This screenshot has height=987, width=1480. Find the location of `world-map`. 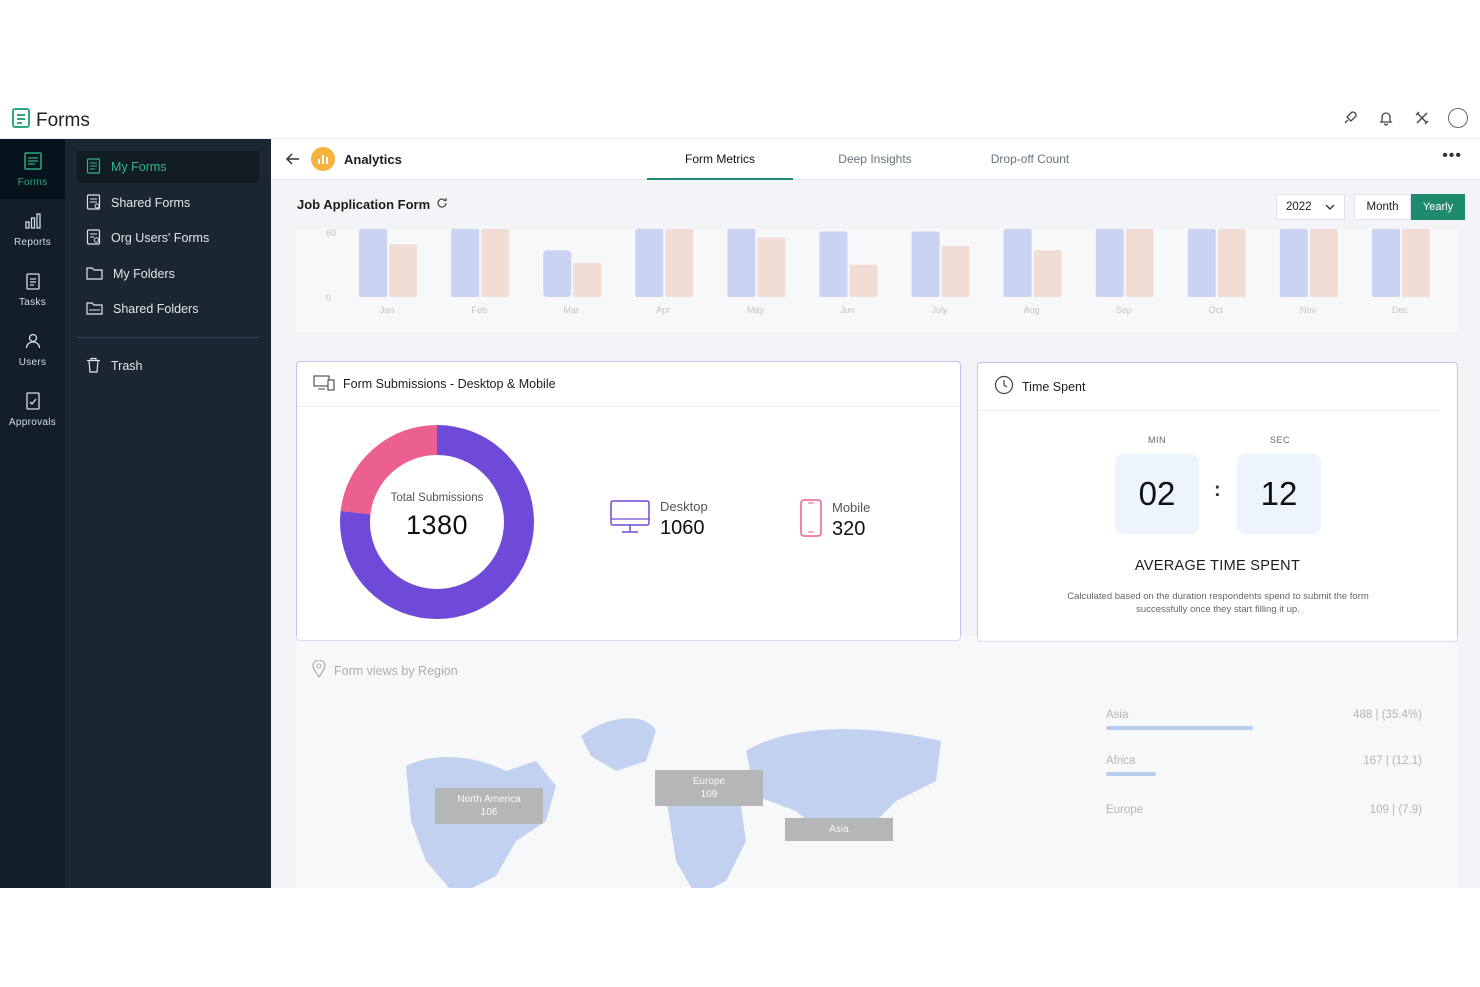

world-map is located at coordinates (673, 803).